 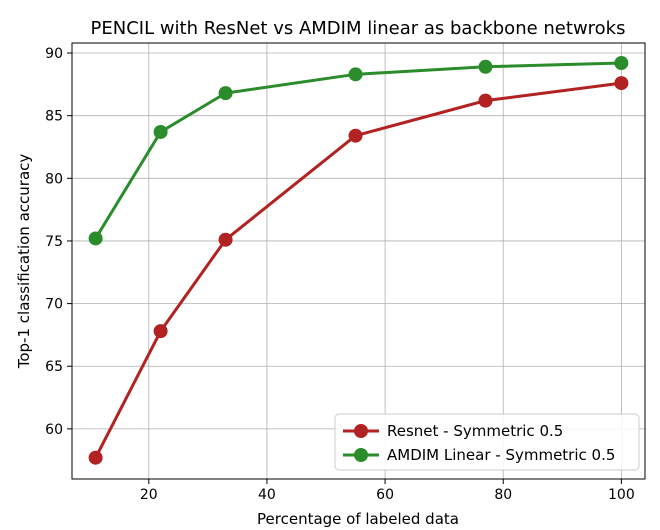 What do you see at coordinates (54, 54) in the screenshot?
I see `y-tick-label: 90` at bounding box center [54, 54].